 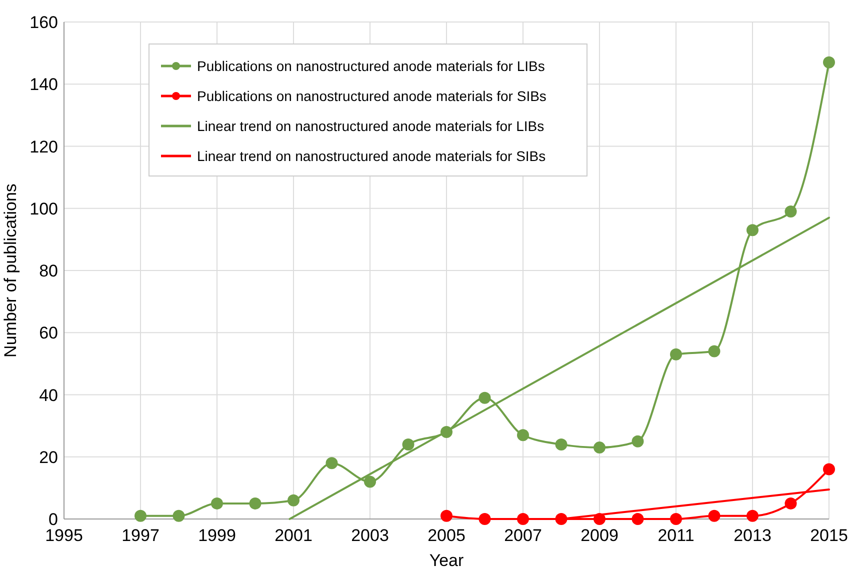 What do you see at coordinates (48, 457) in the screenshot?
I see `y-tick-label: 20` at bounding box center [48, 457].